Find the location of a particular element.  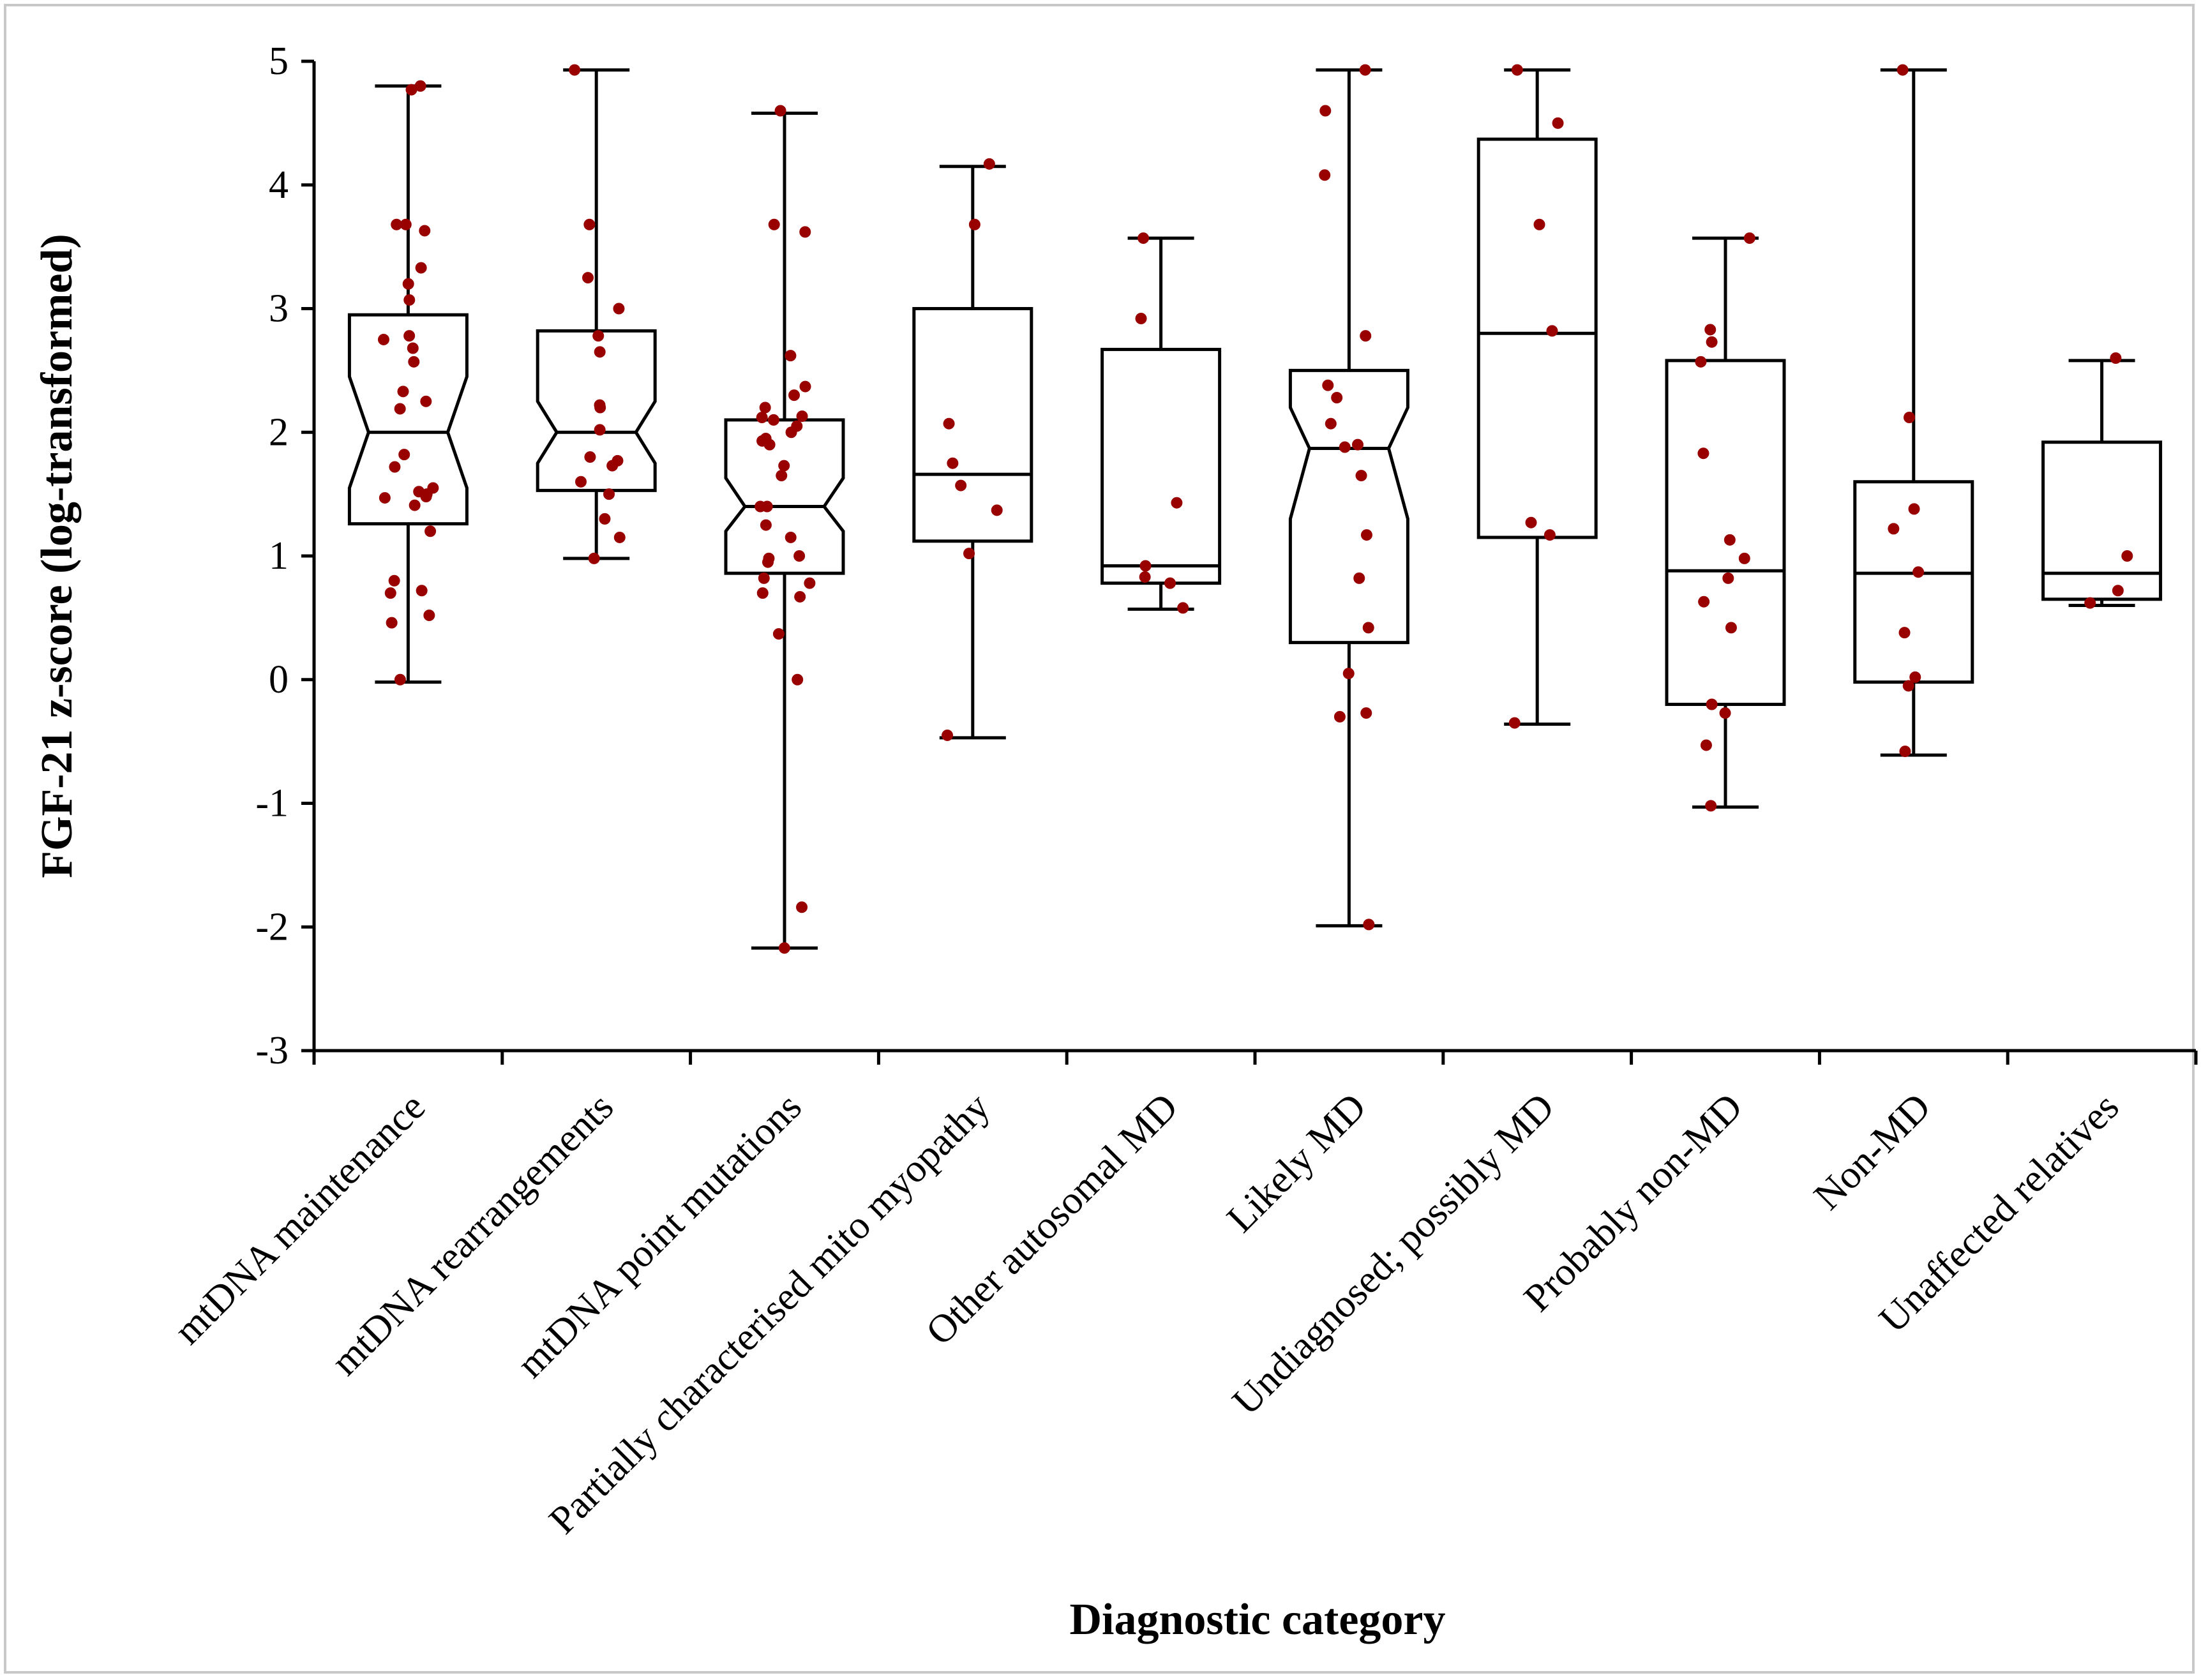

y-tick-label: 5 is located at coordinates (279, 61).